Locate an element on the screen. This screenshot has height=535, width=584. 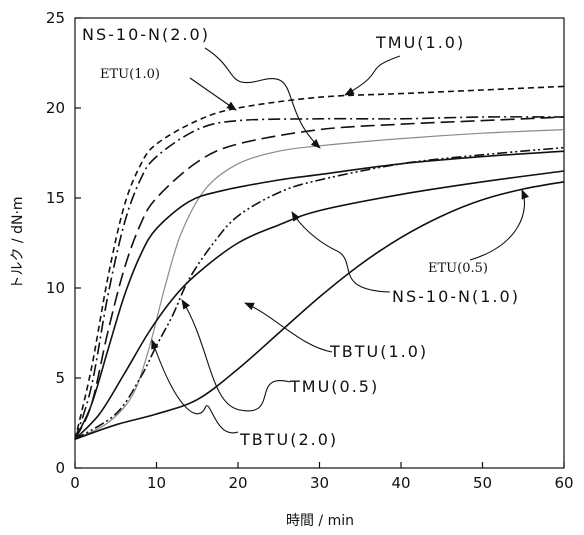
x-tick-label: 60 is located at coordinates (563, 483).